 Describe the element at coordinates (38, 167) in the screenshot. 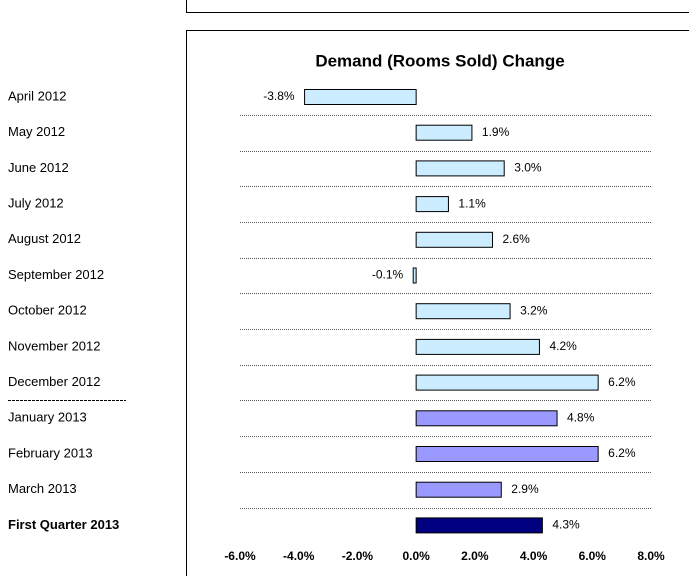

I see `category-label: June 2012` at that location.